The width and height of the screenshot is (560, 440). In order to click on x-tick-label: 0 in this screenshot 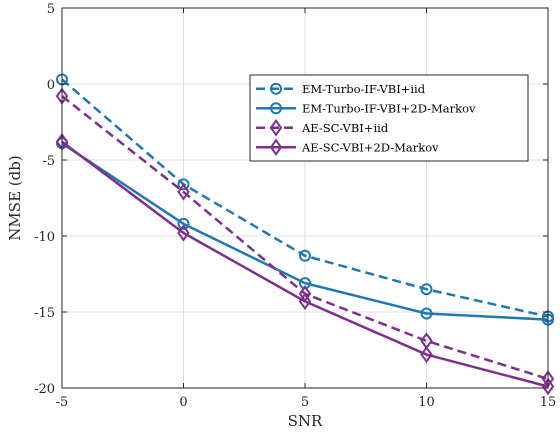, I will do `click(183, 402)`.